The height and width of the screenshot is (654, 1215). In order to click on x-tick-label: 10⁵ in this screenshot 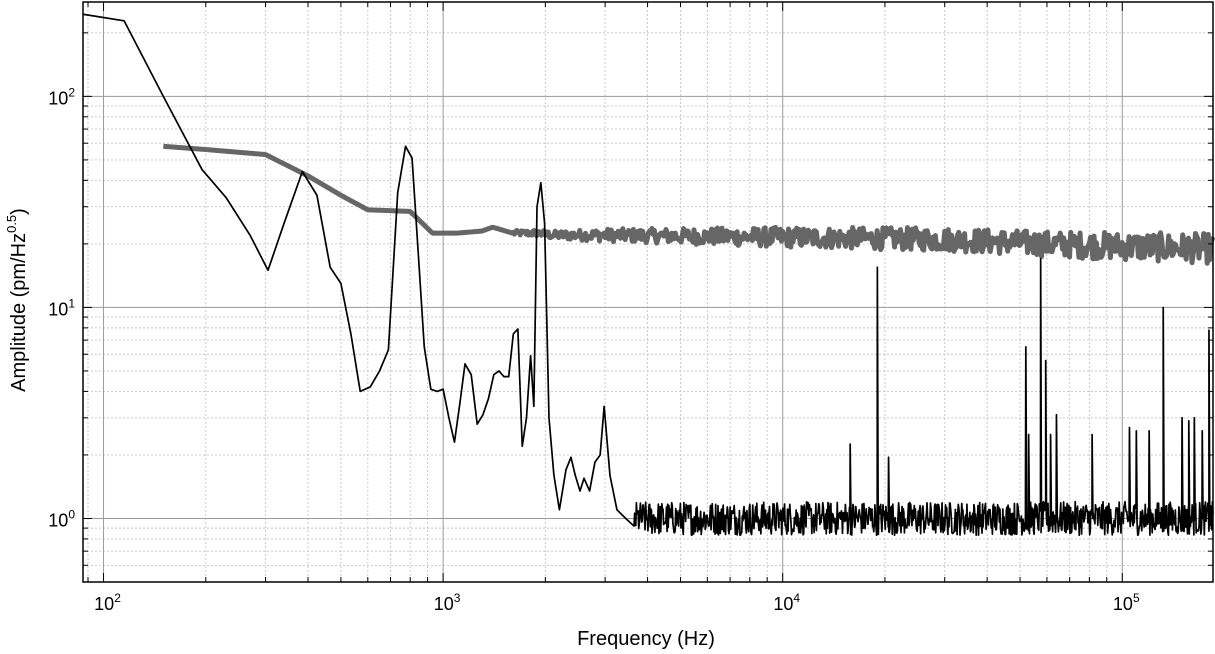, I will do `click(1126, 602)`.